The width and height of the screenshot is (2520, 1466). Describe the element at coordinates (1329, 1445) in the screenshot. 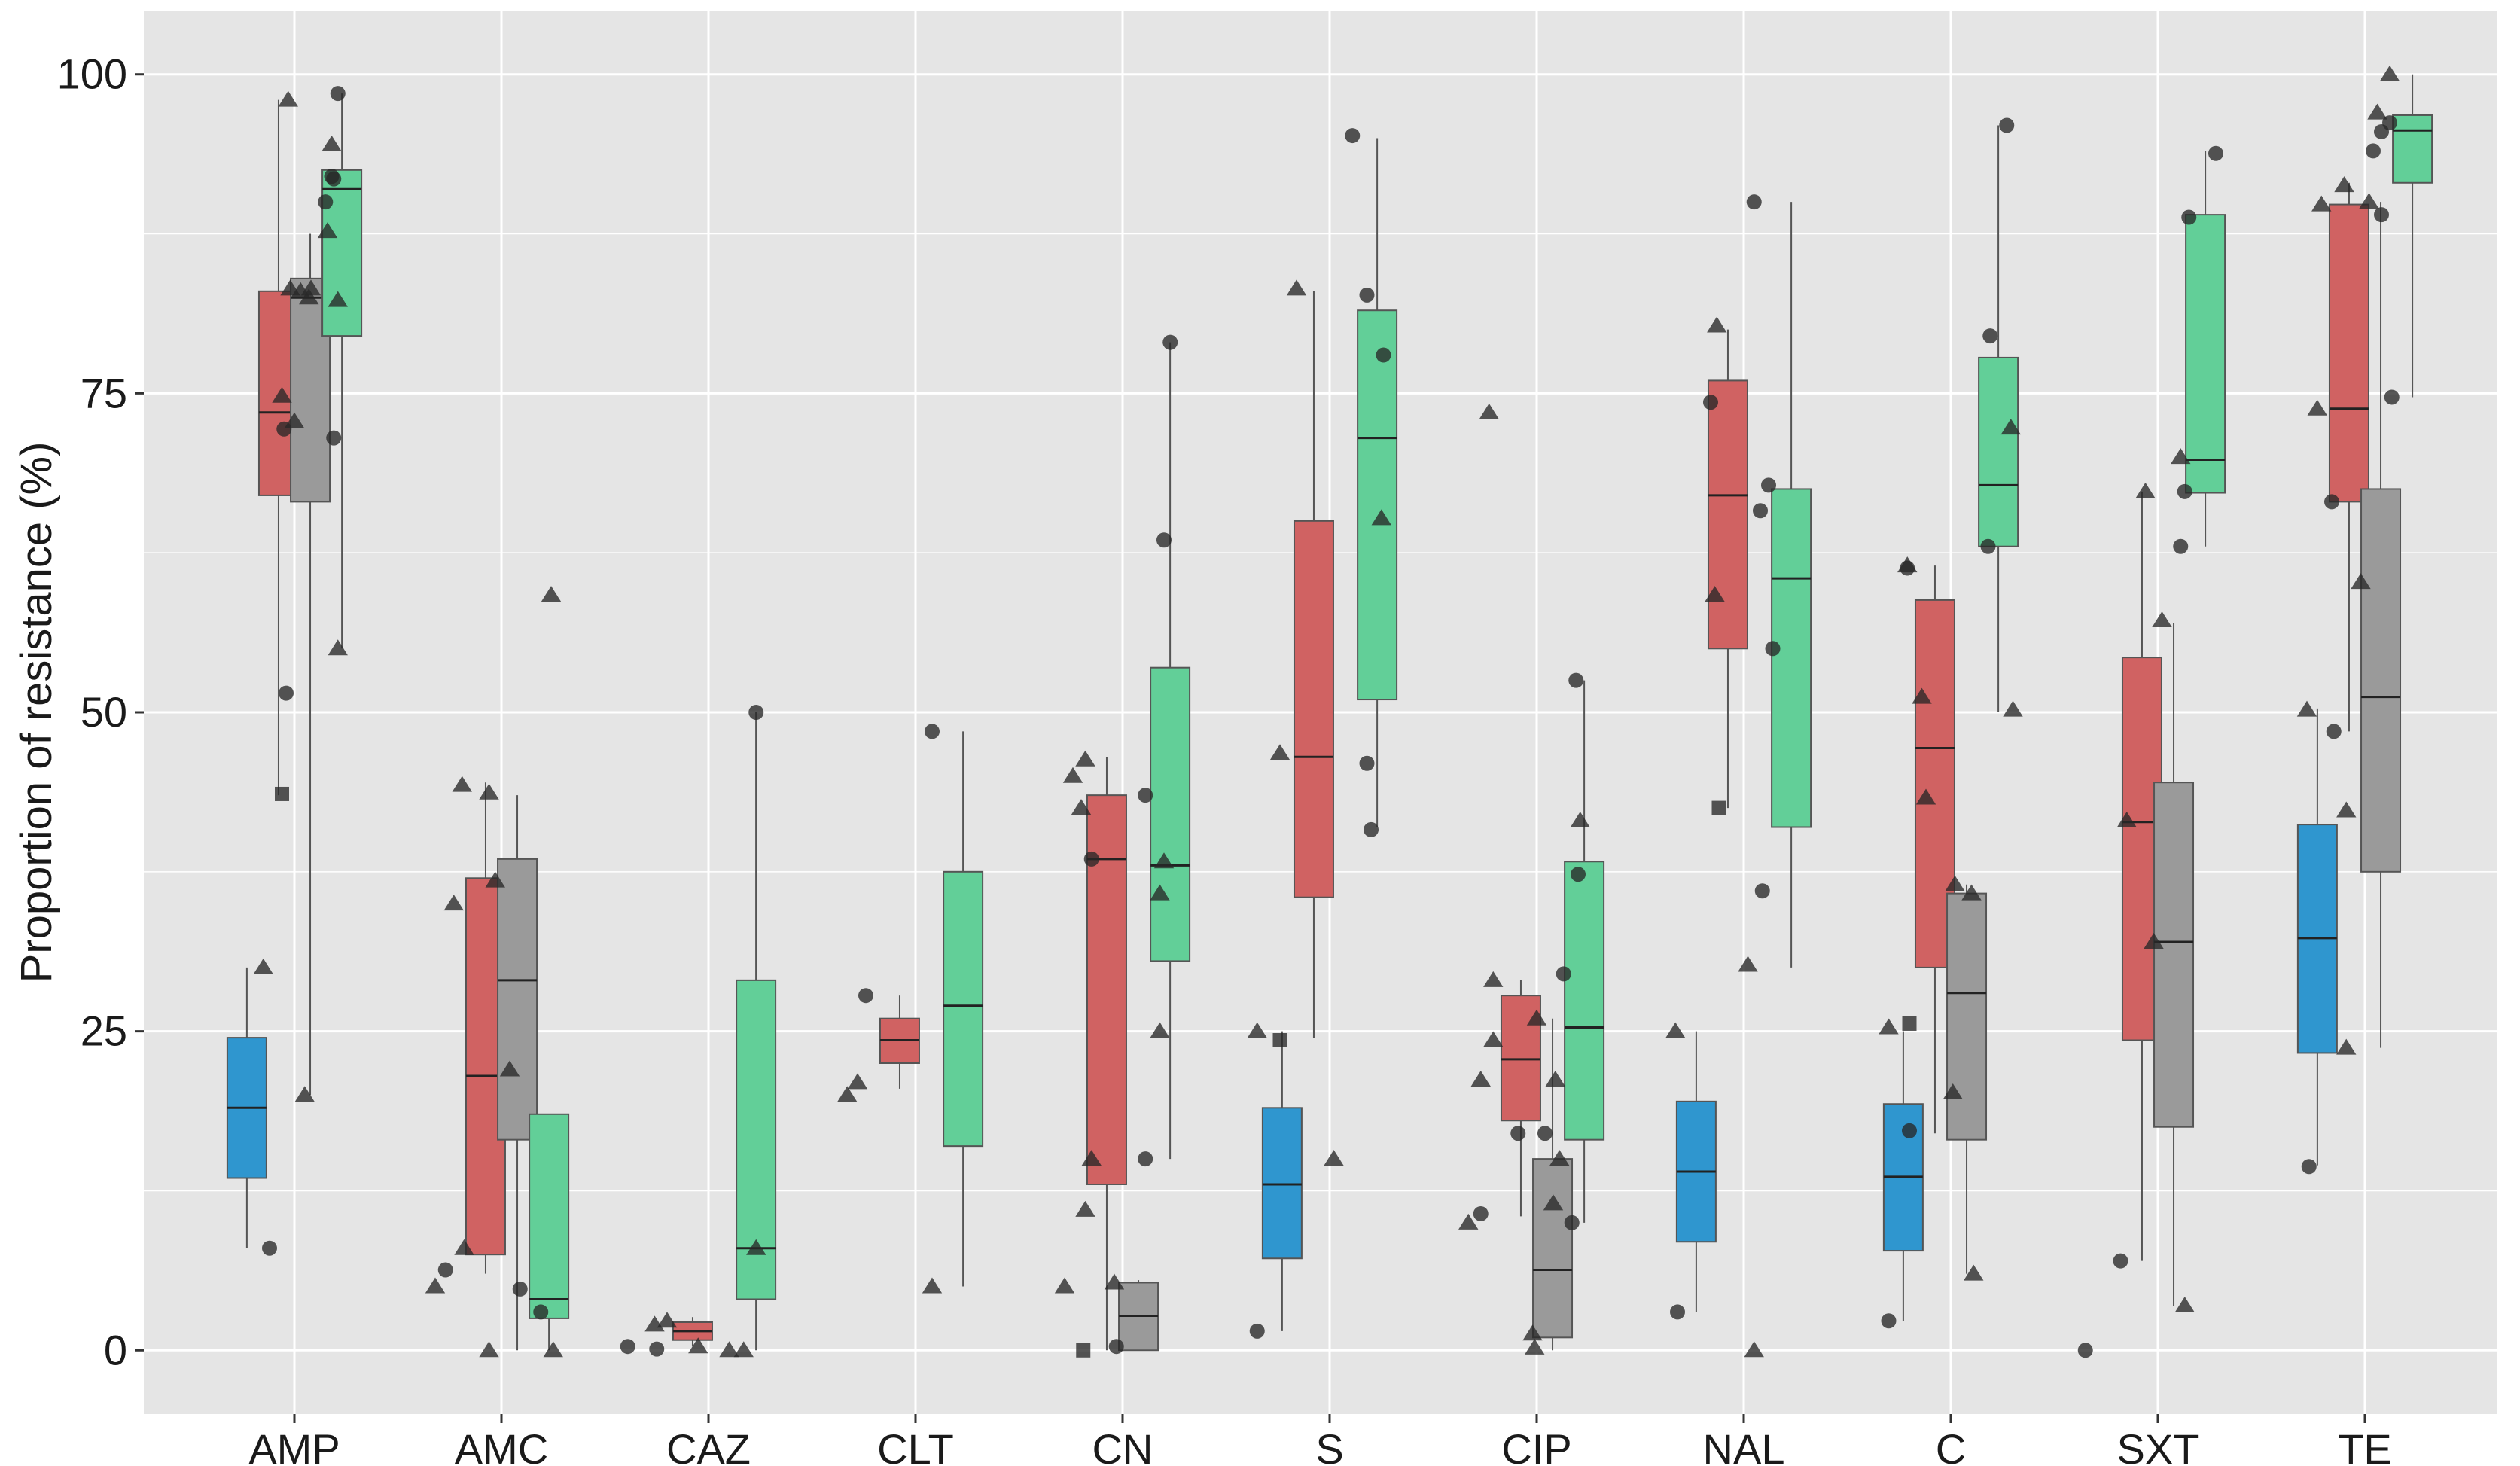

I see `x-tick-label: S` at that location.